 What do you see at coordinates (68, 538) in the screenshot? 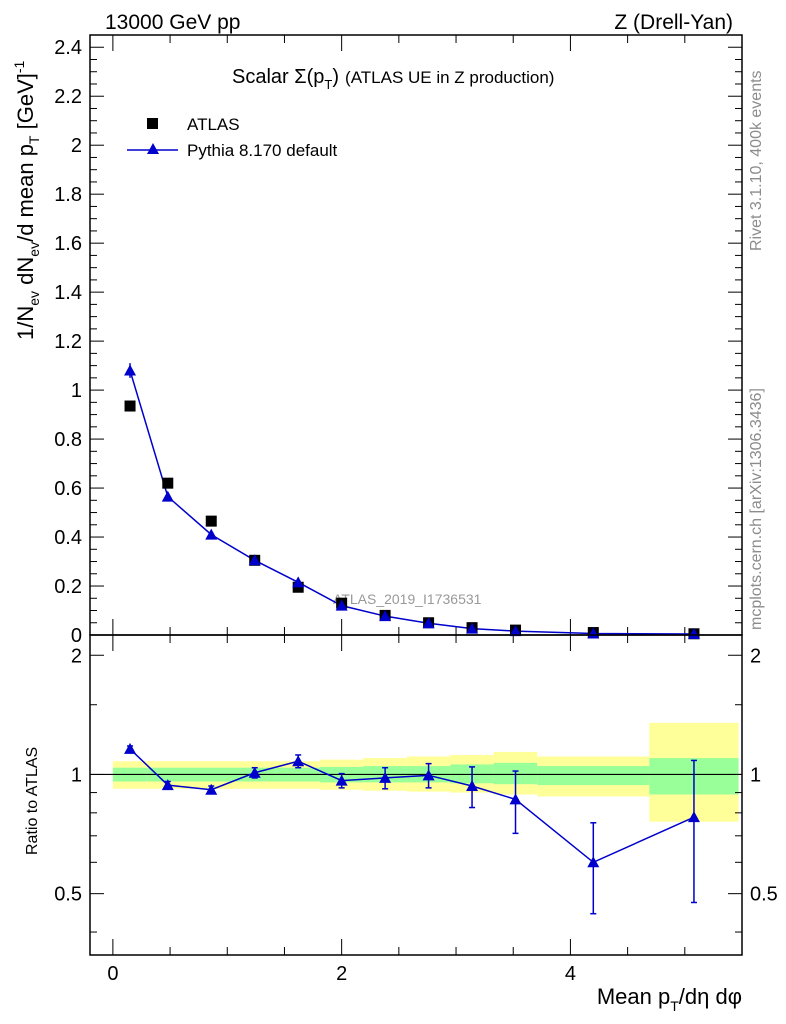
I see `main-y-tick-label: 0.4` at bounding box center [68, 538].